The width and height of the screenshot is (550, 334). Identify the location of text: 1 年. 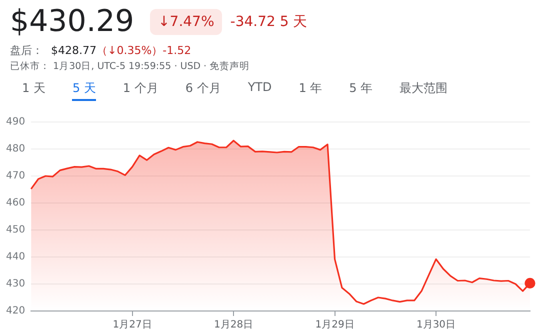
(310, 88).